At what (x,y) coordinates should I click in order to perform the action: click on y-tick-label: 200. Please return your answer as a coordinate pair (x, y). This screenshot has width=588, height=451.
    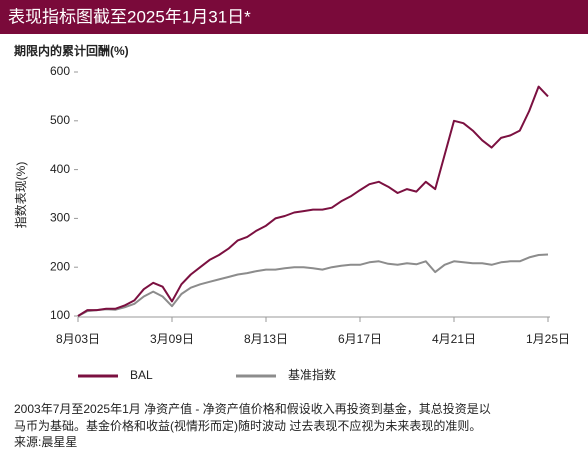
    Looking at the image, I should click on (60, 266).